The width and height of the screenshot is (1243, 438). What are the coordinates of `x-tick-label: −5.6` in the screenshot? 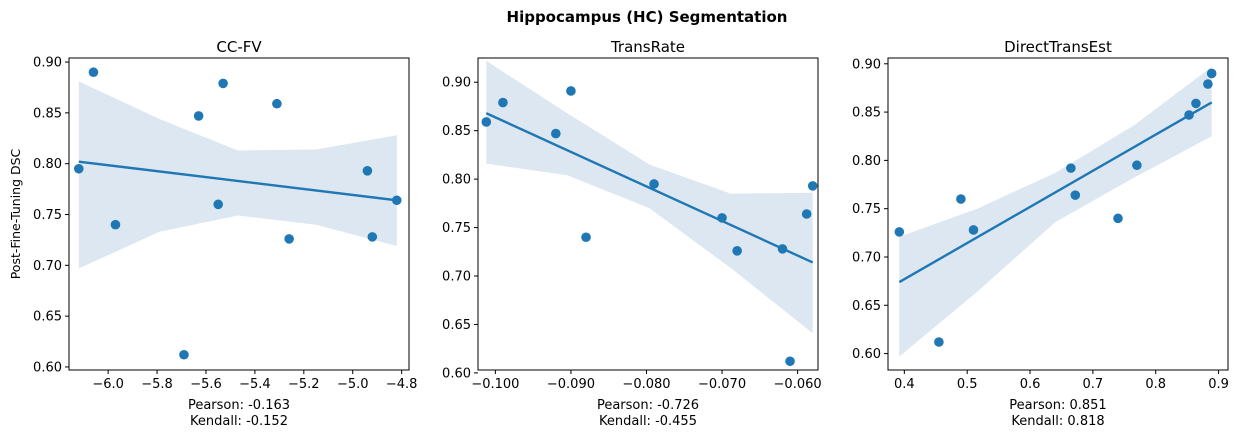 It's located at (206, 384).